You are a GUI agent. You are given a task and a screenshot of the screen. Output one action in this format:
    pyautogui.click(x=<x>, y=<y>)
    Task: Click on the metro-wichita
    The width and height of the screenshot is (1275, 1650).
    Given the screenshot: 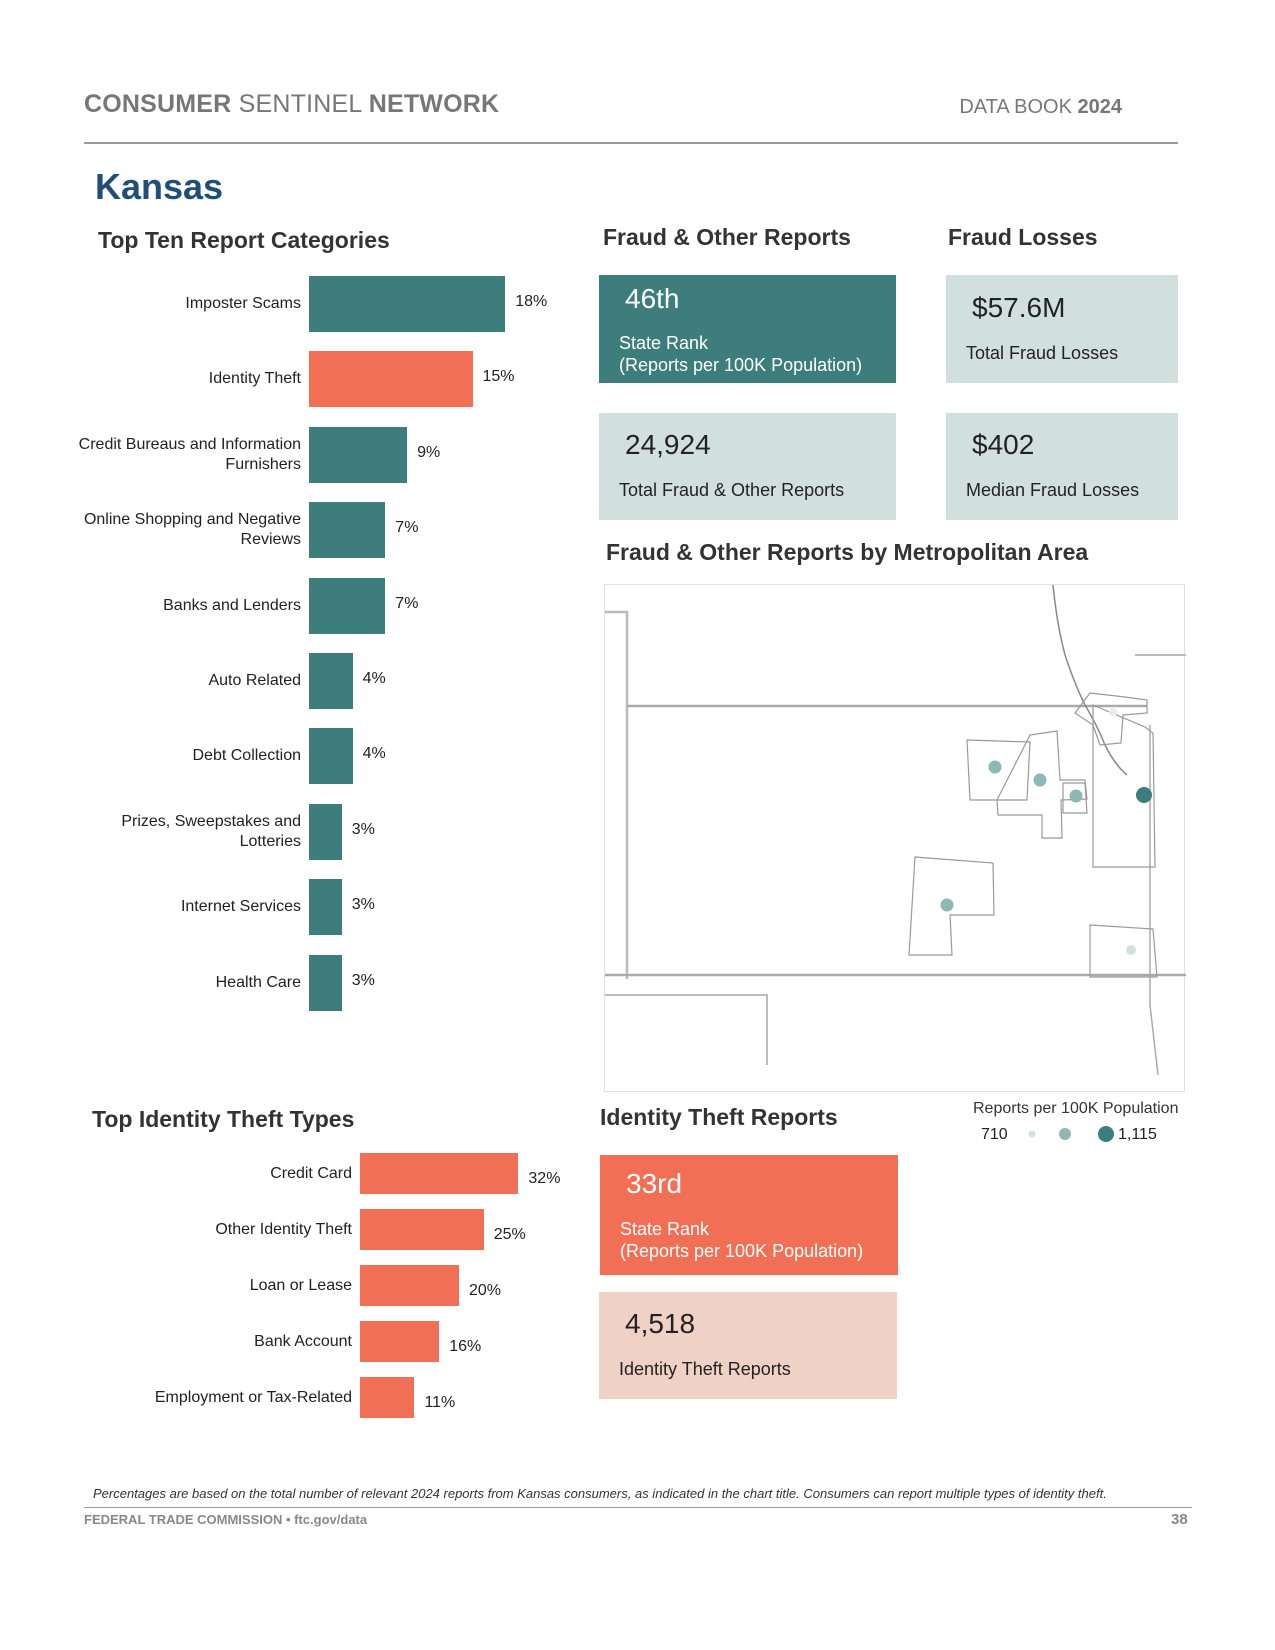 What is the action you would take?
    pyautogui.click(x=951, y=906)
    